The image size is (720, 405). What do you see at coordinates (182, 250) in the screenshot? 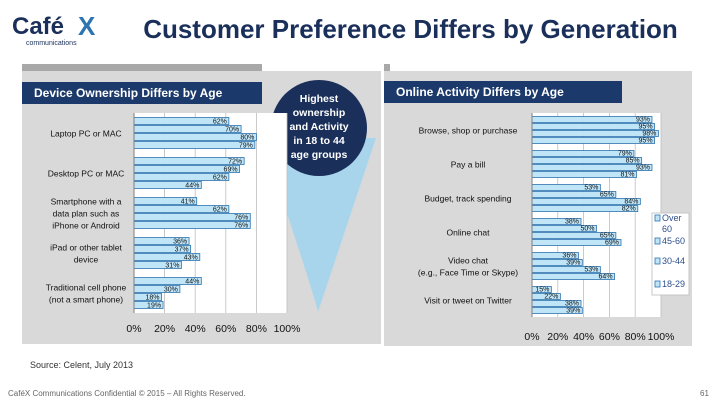
I see `device-data-label: 37%` at bounding box center [182, 250].